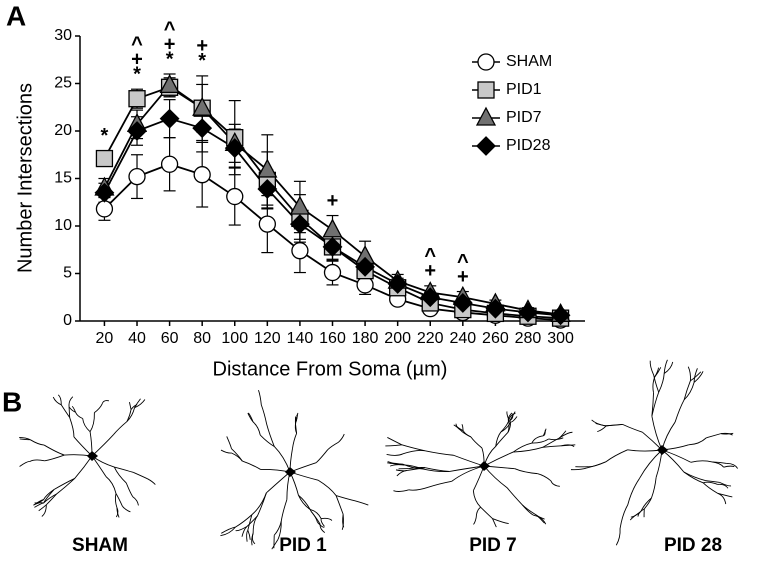 Image resolution: width=764 pixels, height=571 pixels. I want to click on x-tick-label: 60, so click(170, 338).